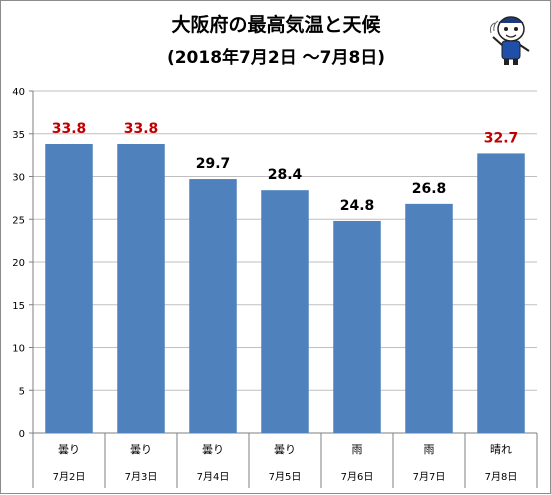  Describe the element at coordinates (501, 449) in the screenshot. I see `weather-label: 晴れ` at that location.